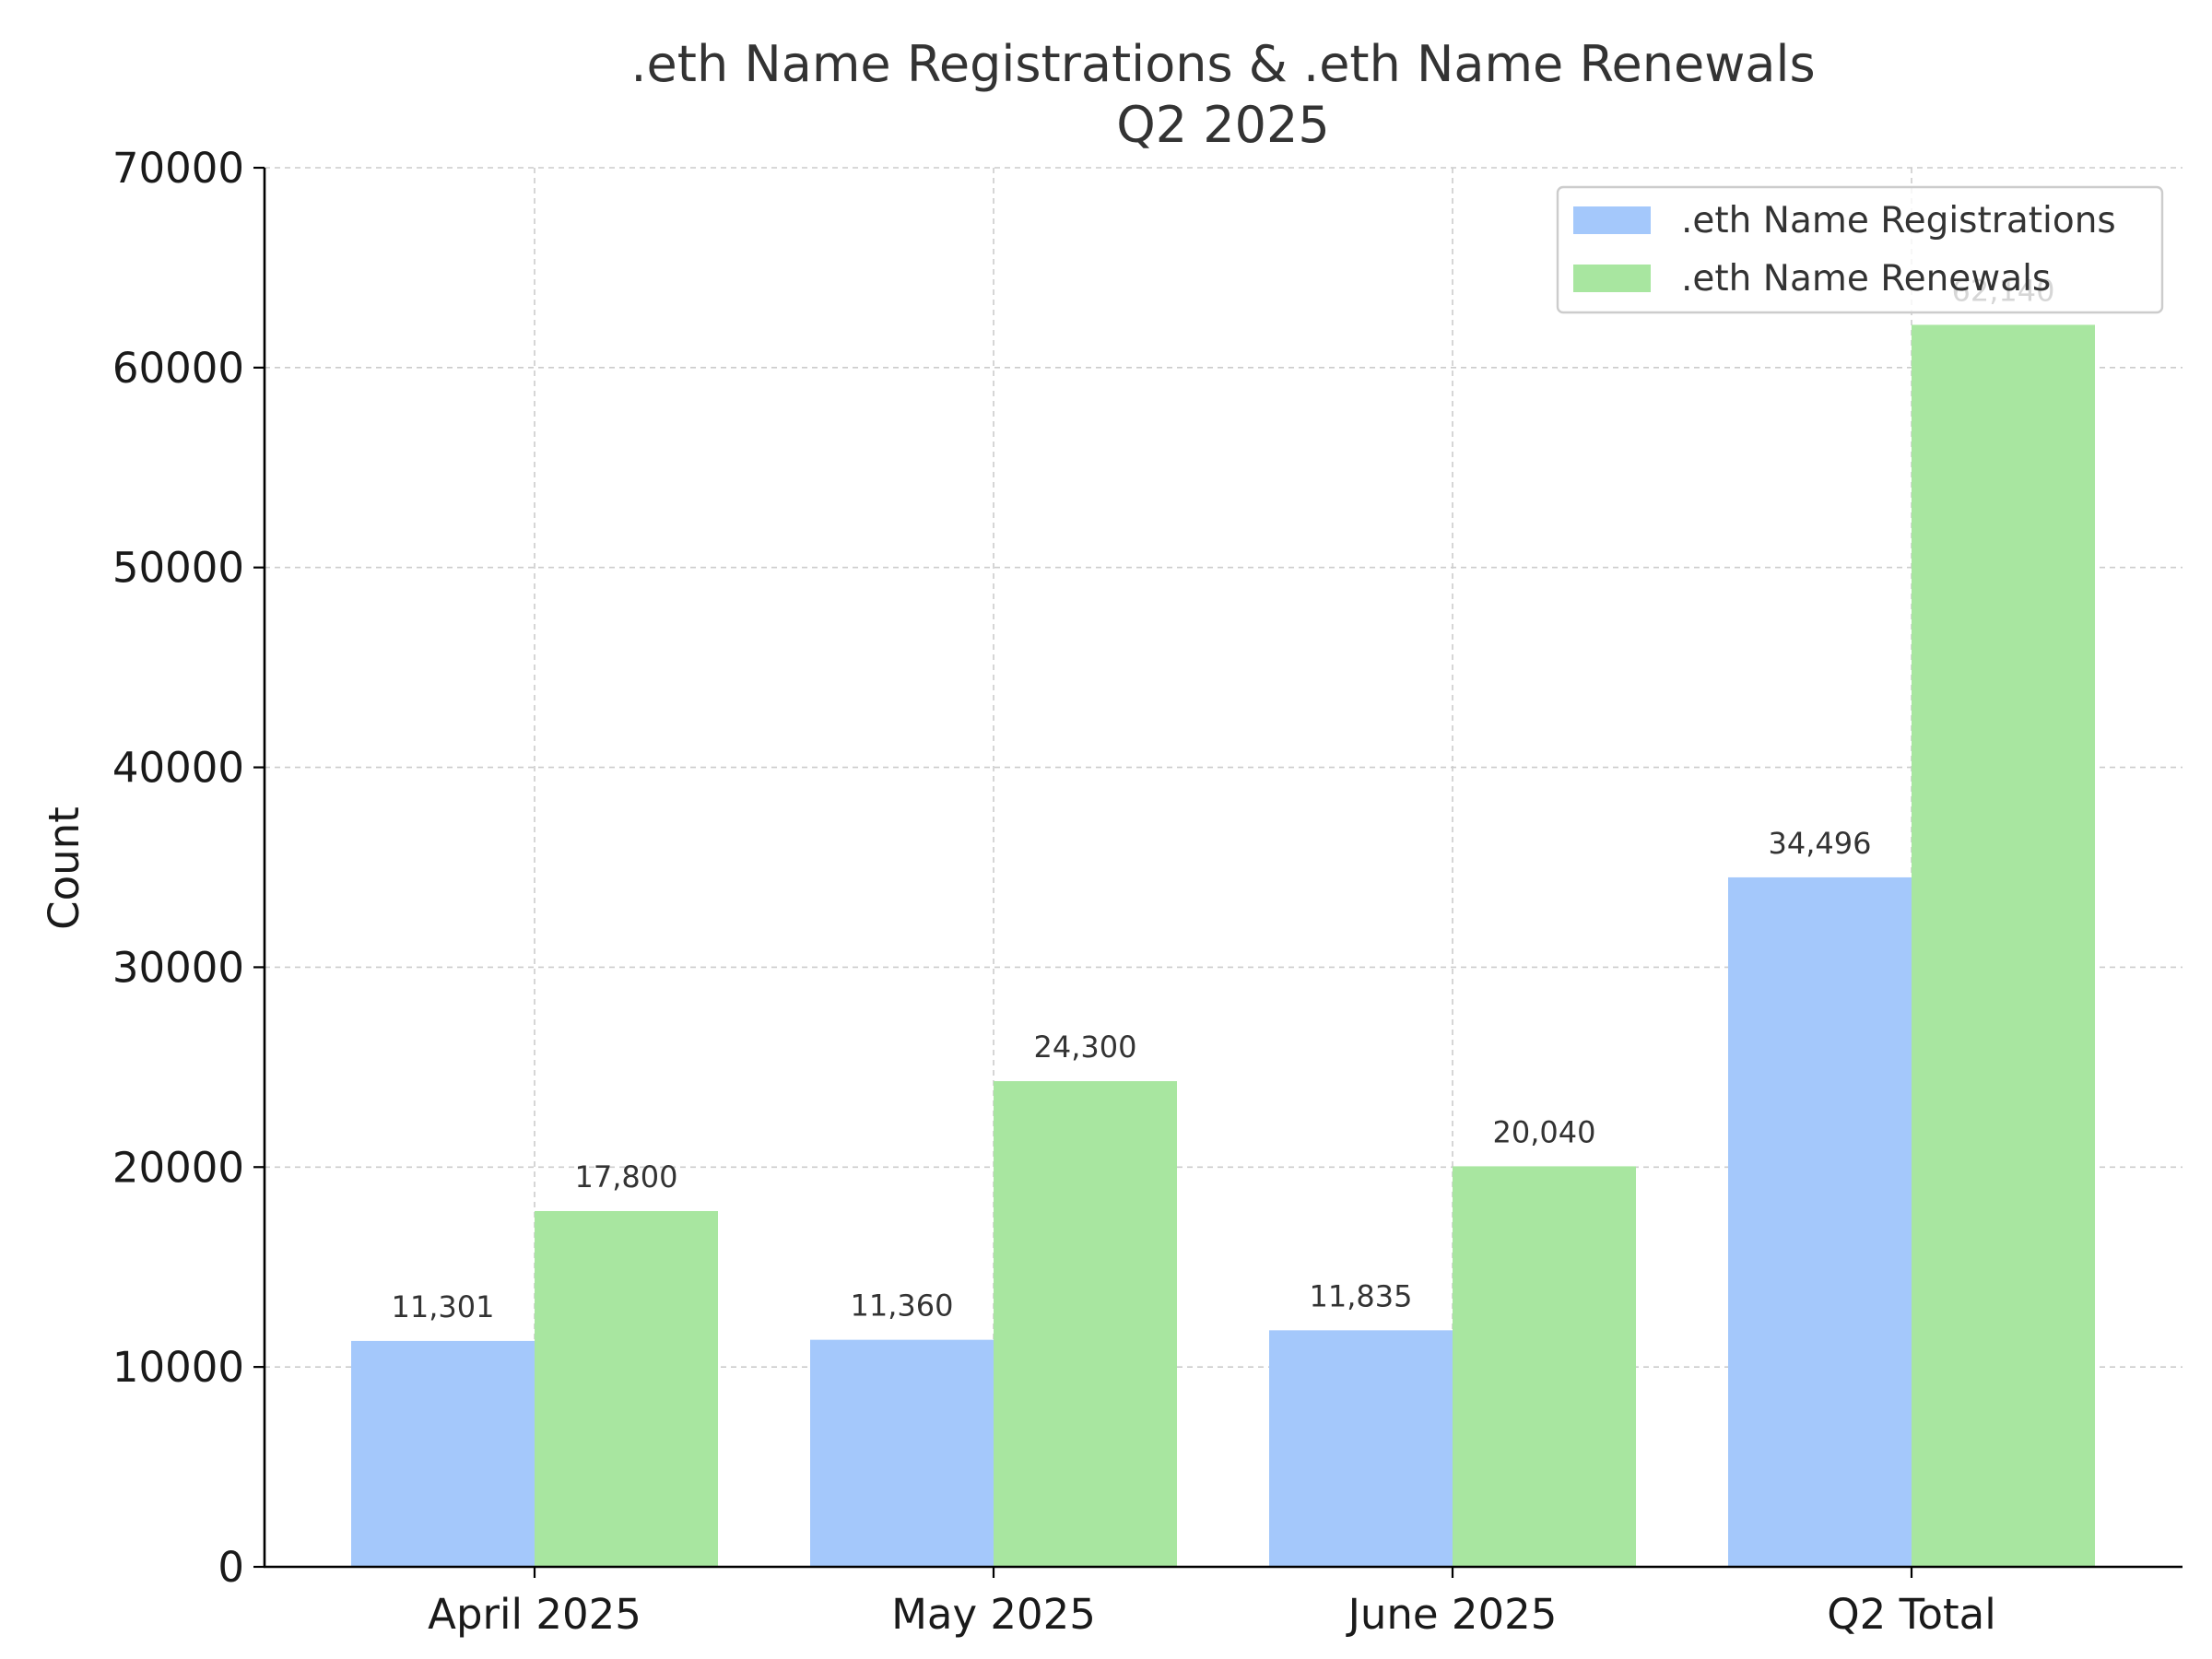 Image resolution: width=2212 pixels, height=1659 pixels. I want to click on data-label-renewals: 24,300, so click(1085, 1047).